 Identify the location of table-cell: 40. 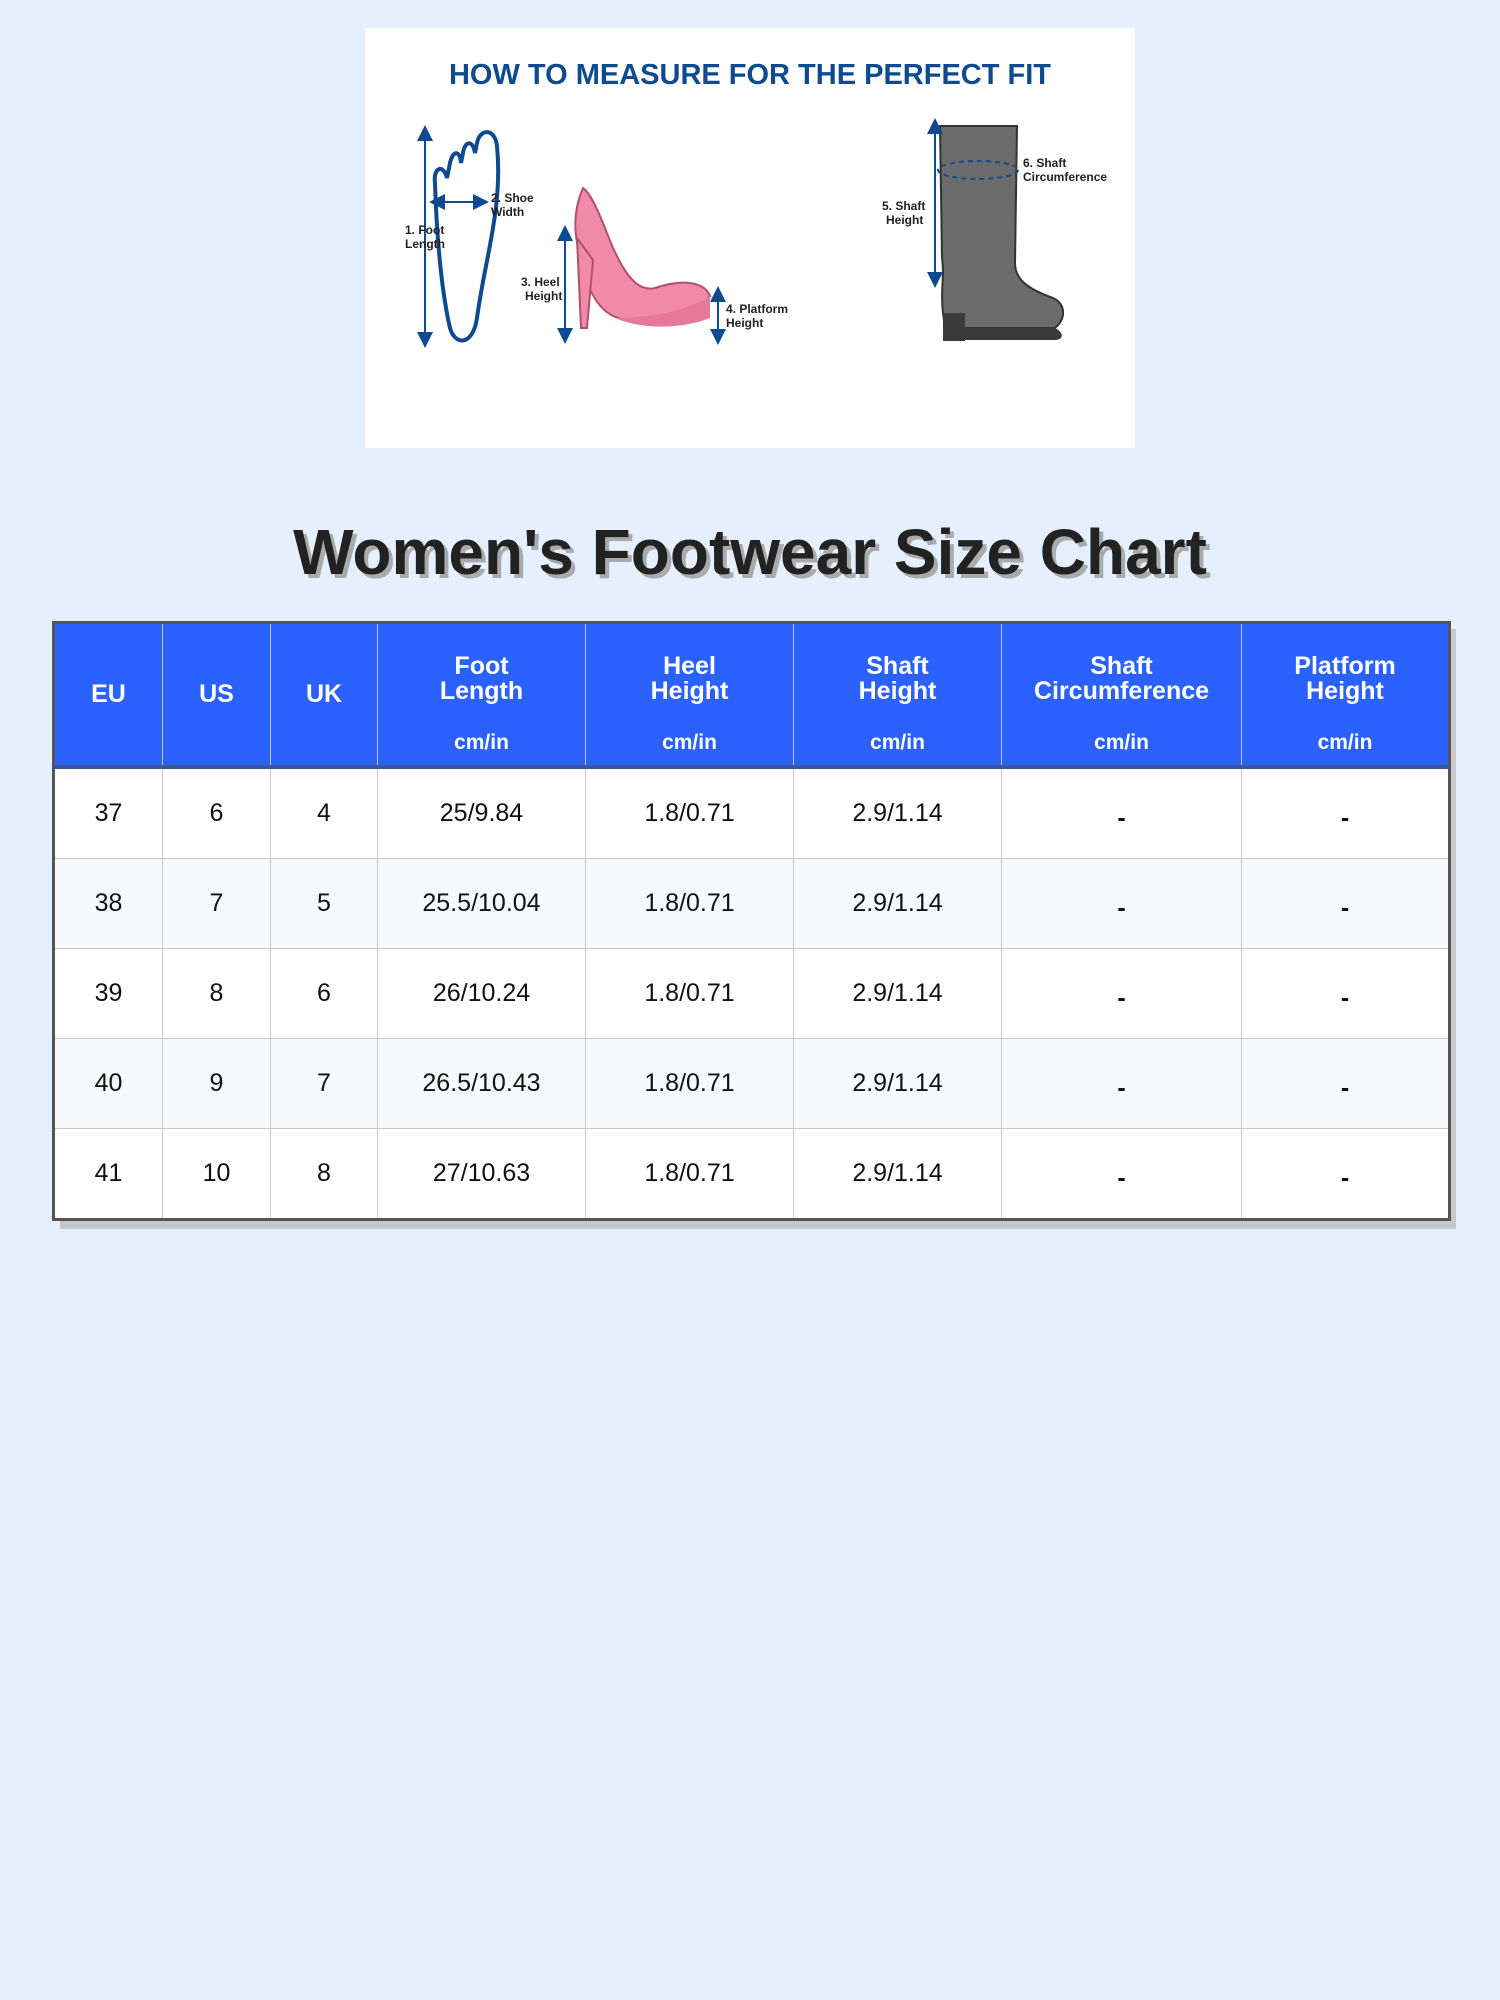
(108, 1083).